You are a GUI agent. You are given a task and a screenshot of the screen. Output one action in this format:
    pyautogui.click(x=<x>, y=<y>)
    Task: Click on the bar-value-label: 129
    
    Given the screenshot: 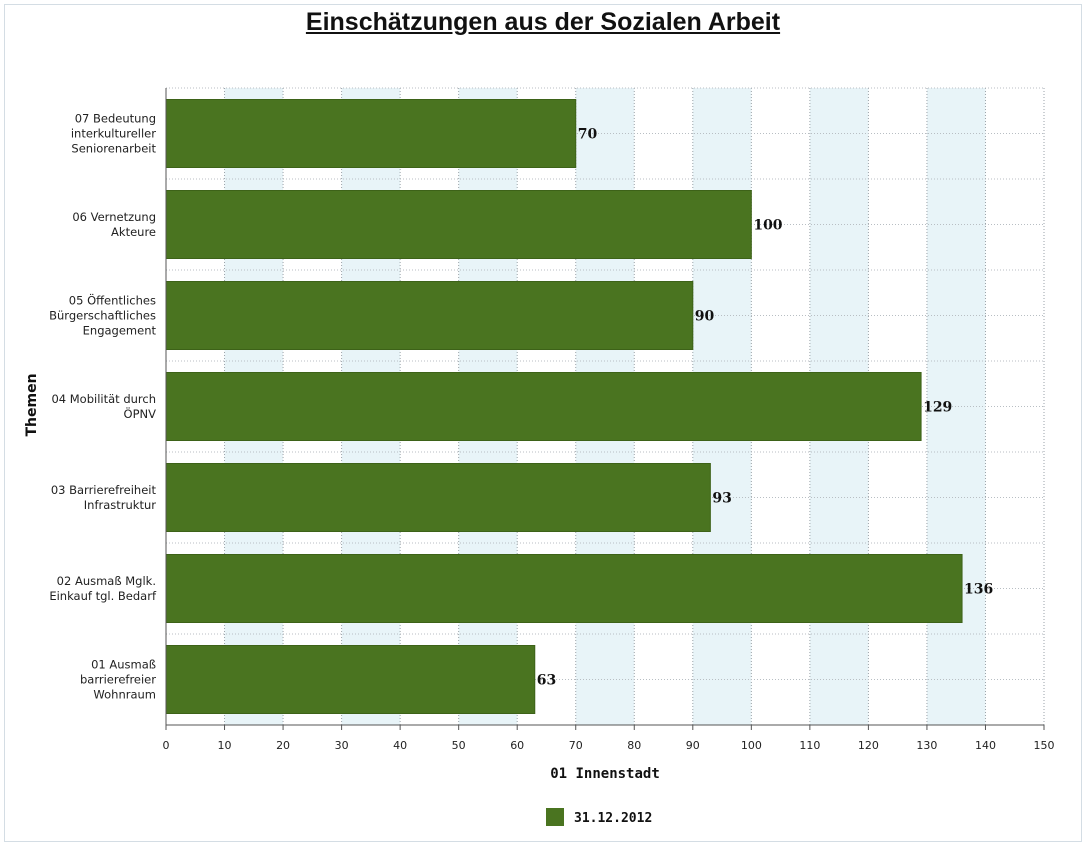 What is the action you would take?
    pyautogui.click(x=937, y=408)
    